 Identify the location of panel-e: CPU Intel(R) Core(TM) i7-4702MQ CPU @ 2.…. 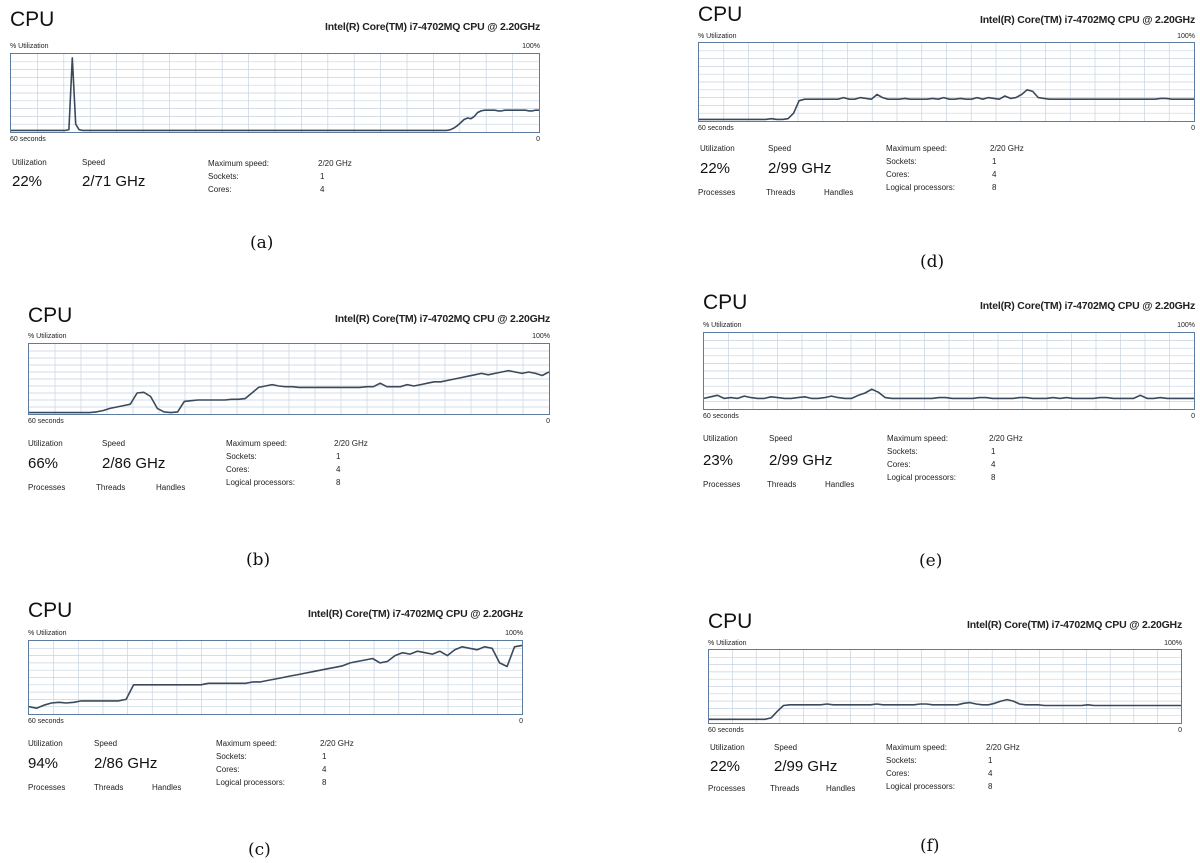
(949, 432).